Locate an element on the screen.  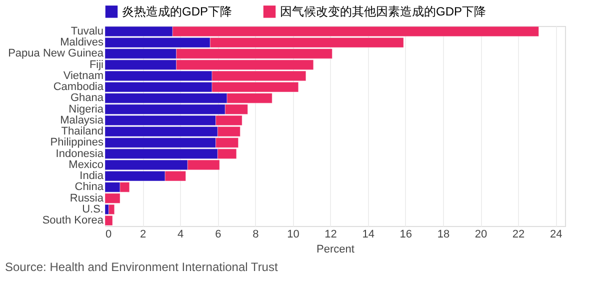
y-tick-label: Vietnam is located at coordinates (83, 76).